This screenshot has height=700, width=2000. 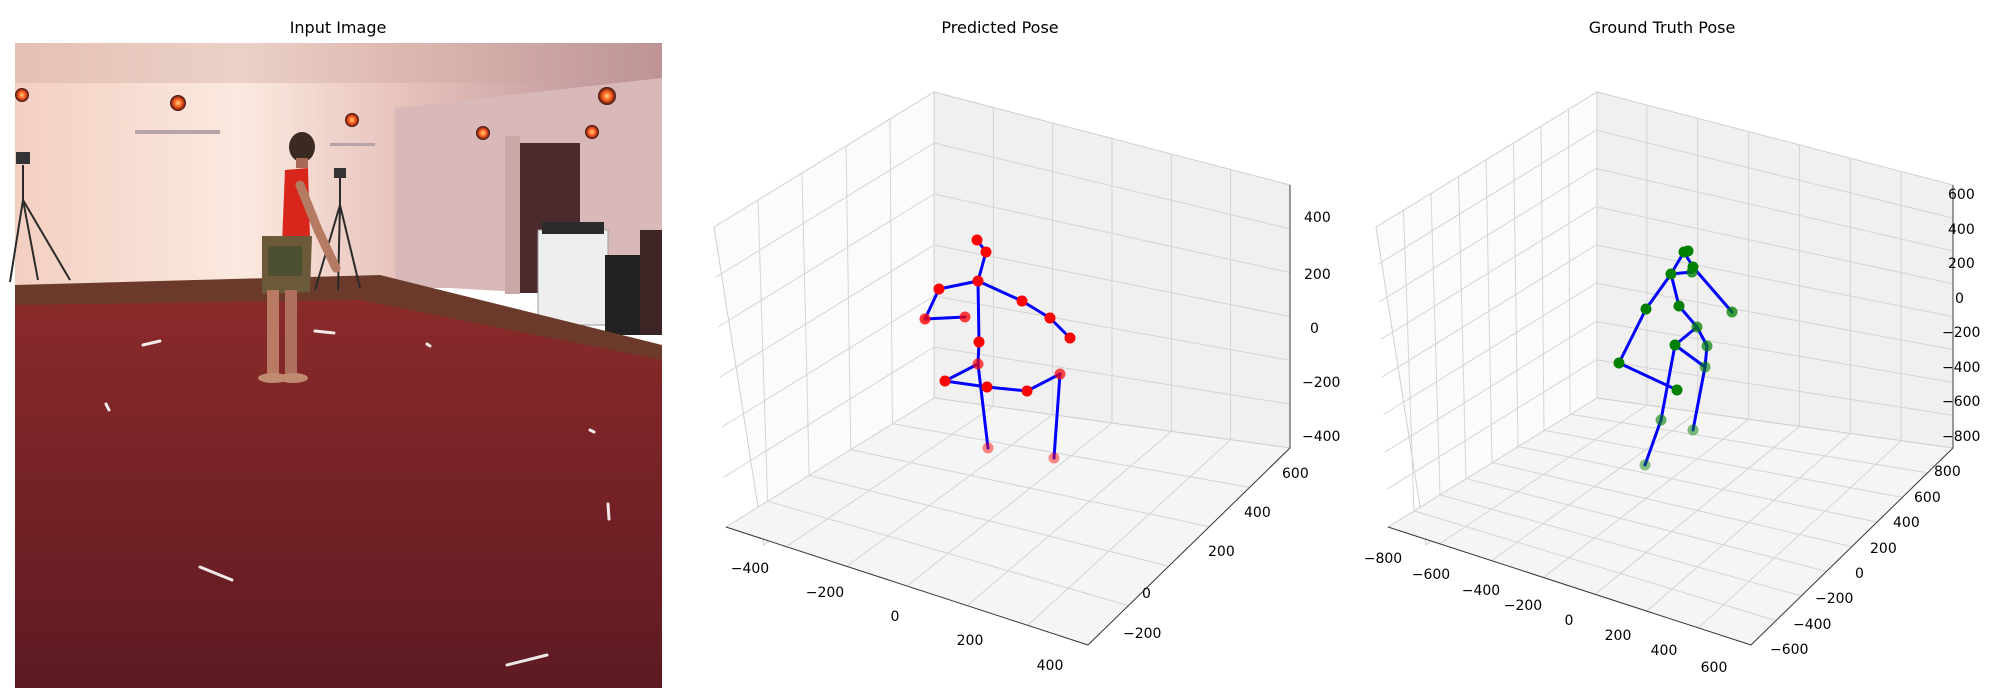 I want to click on ground-truth-title: Ground Truth Pose, so click(x=1662, y=27).